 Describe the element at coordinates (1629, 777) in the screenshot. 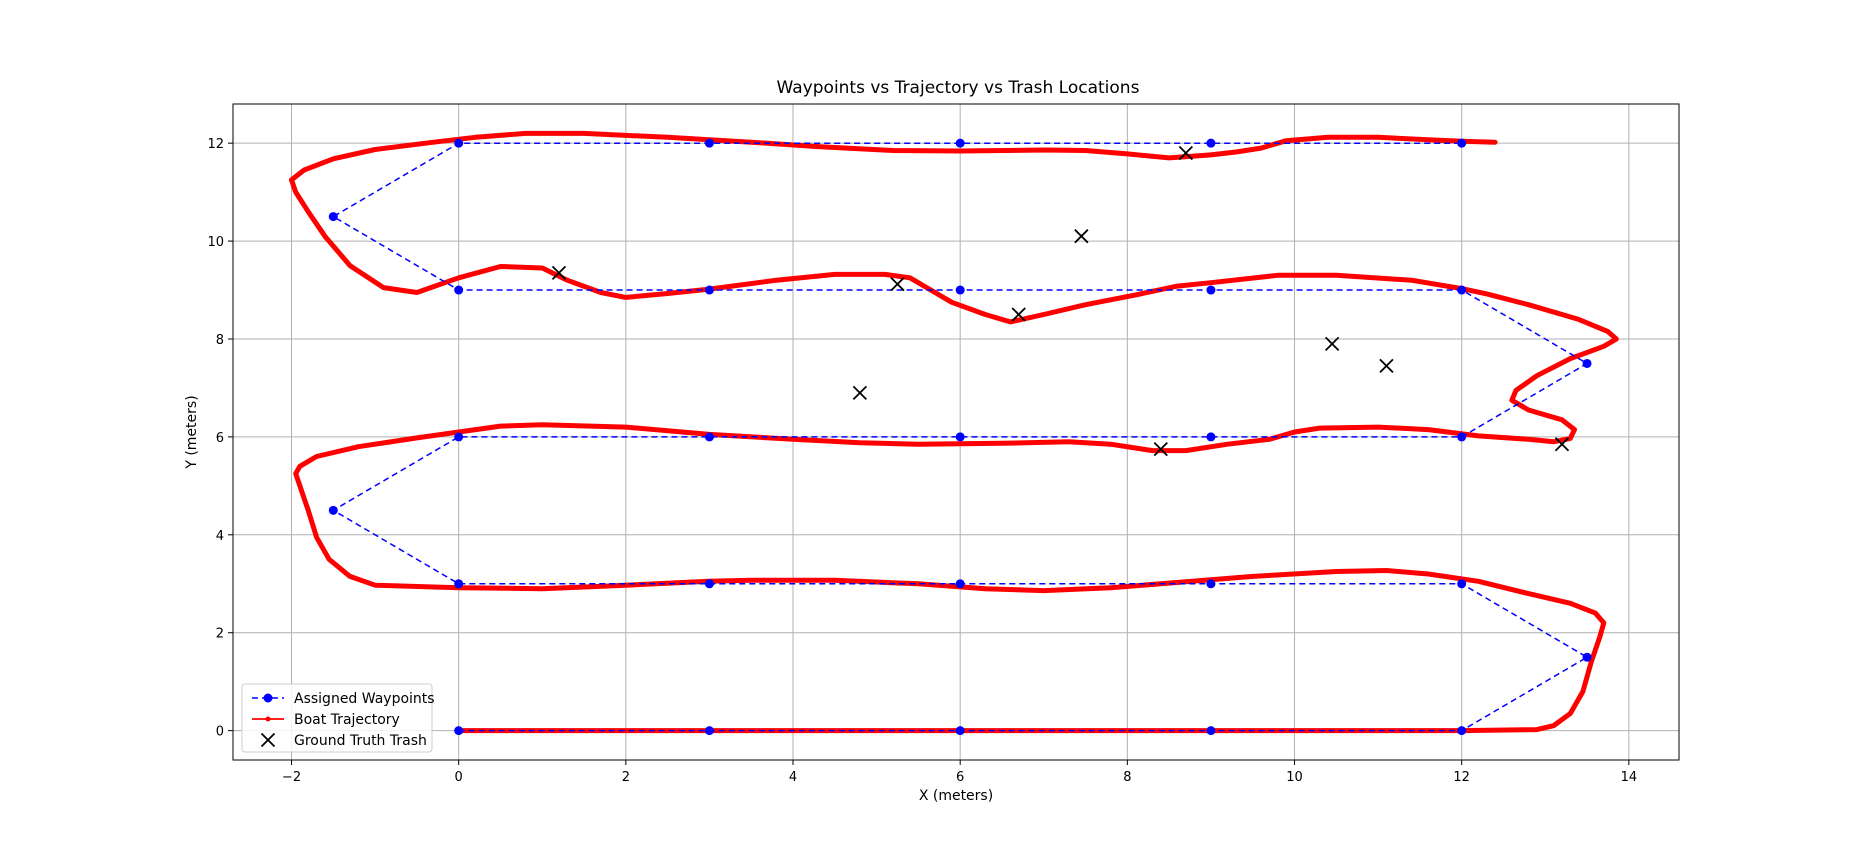

I see `x-tick-label: 14` at that location.